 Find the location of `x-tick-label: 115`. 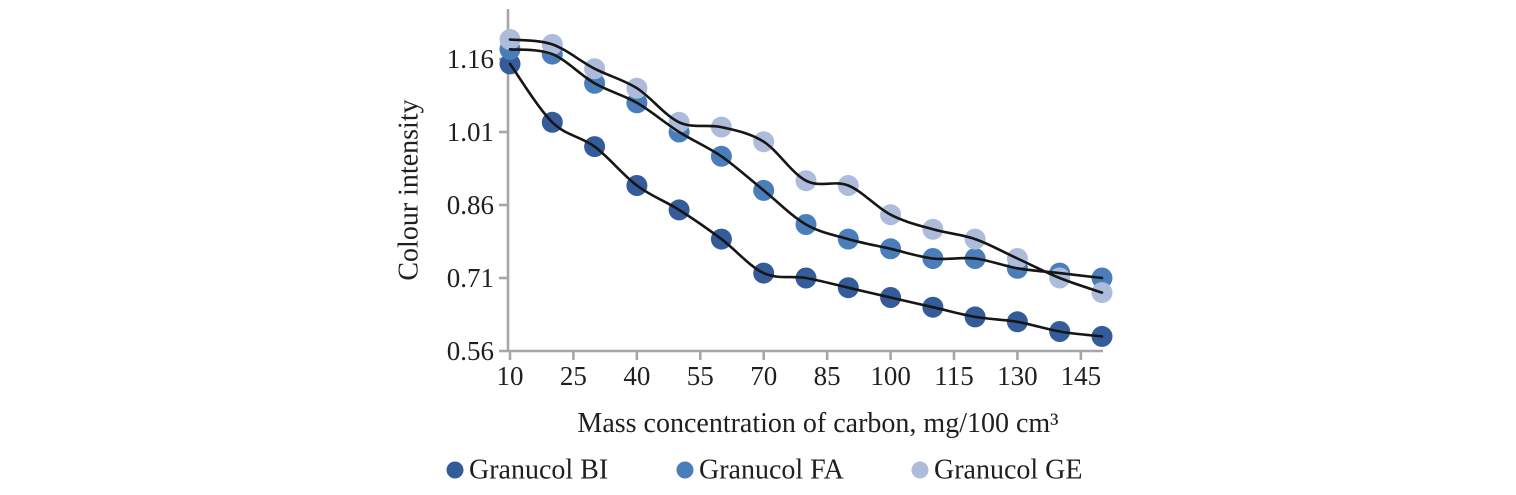

x-tick-label: 115 is located at coordinates (954, 376).